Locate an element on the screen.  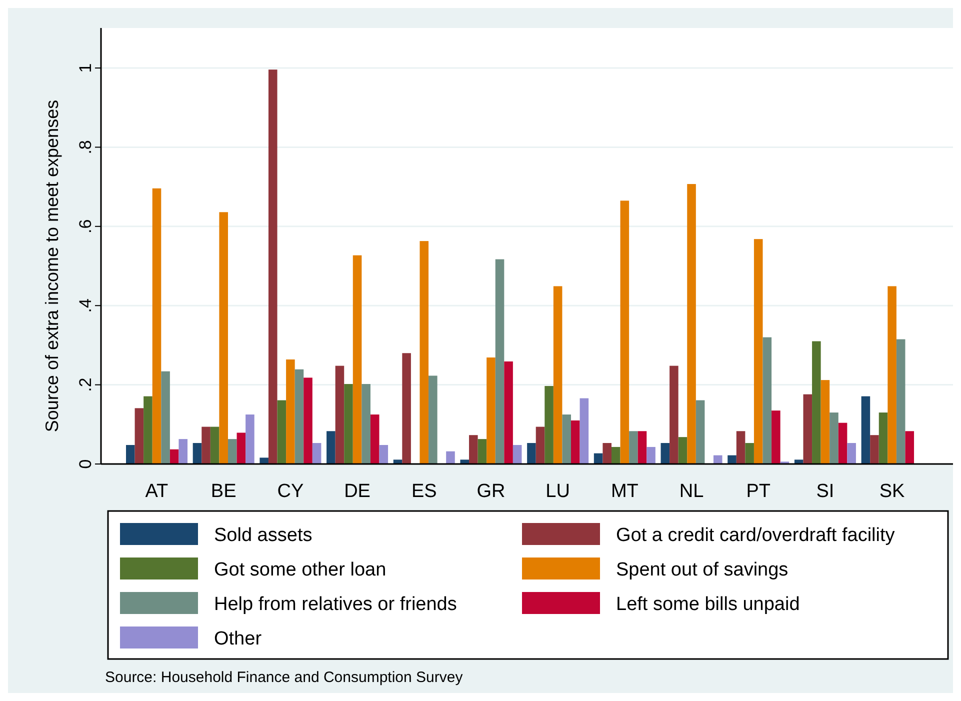
x-tick-label: BE is located at coordinates (223, 491).